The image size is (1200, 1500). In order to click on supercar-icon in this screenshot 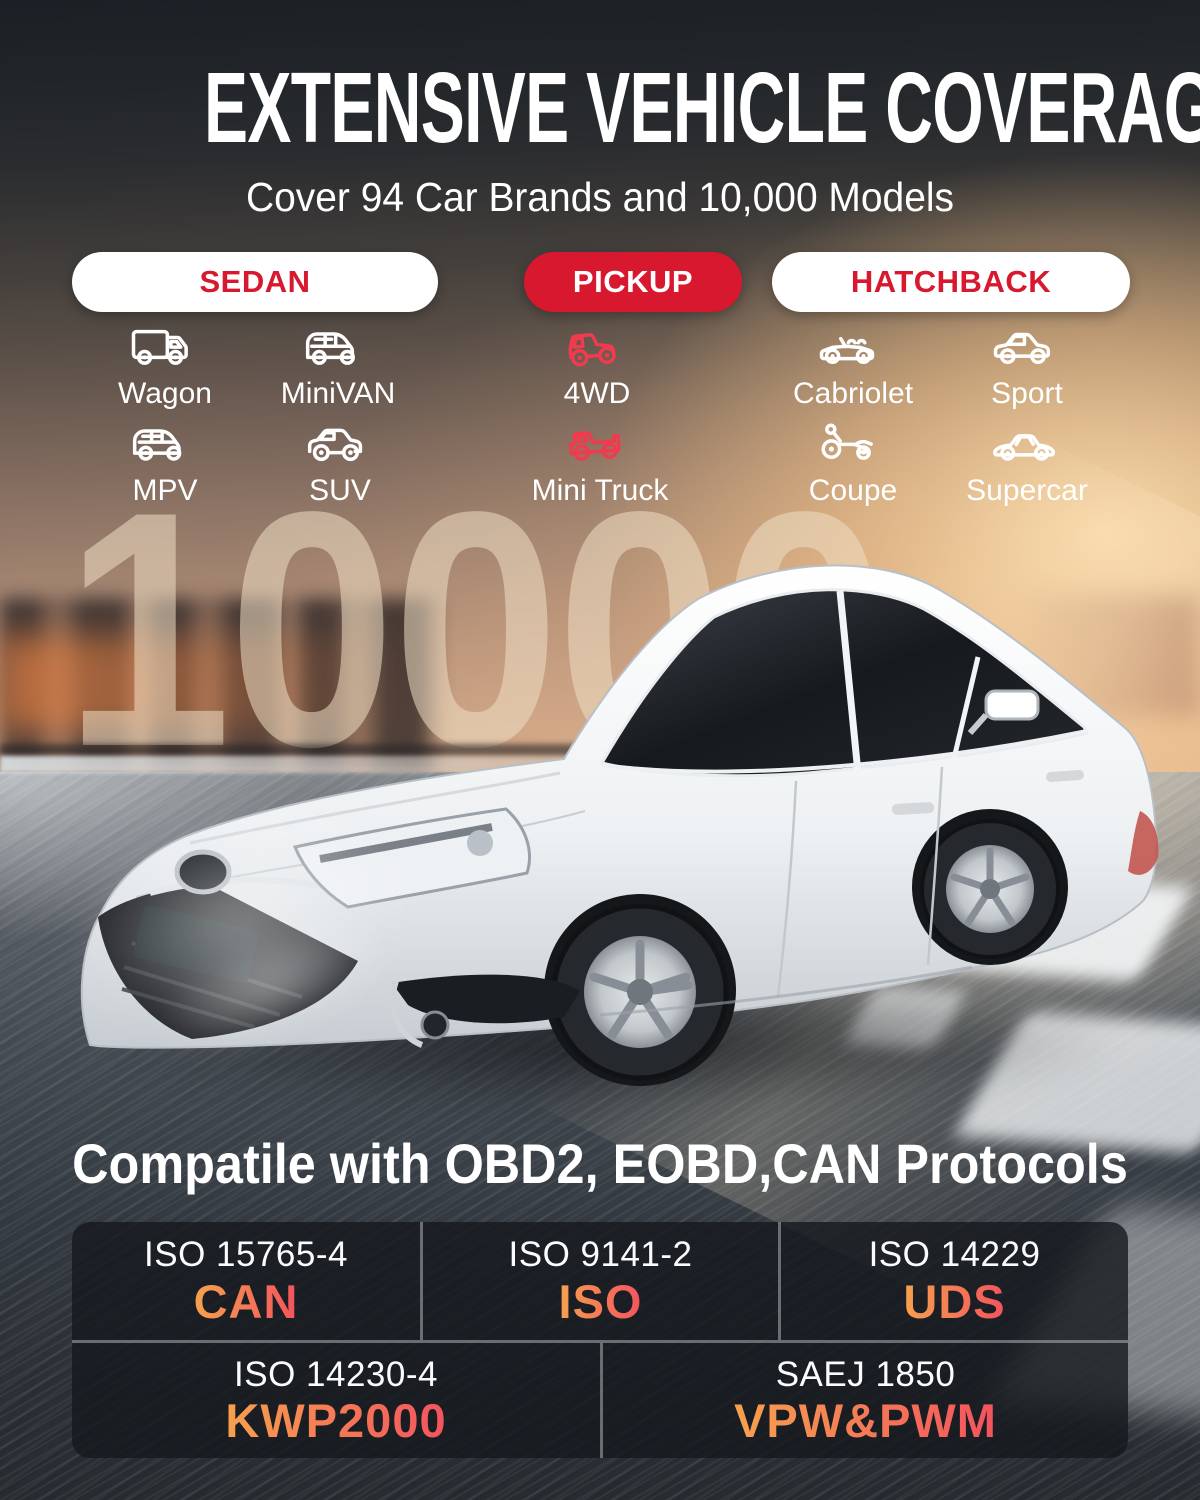, I will do `click(1024, 447)`.